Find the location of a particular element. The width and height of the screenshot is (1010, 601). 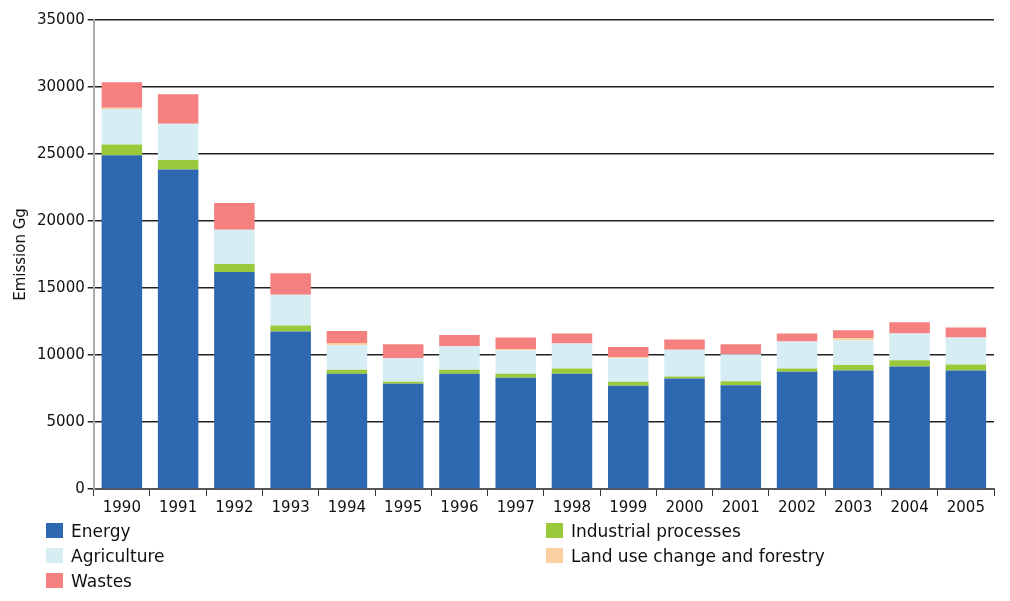

y-tick-label: 5000 is located at coordinates (65, 420).